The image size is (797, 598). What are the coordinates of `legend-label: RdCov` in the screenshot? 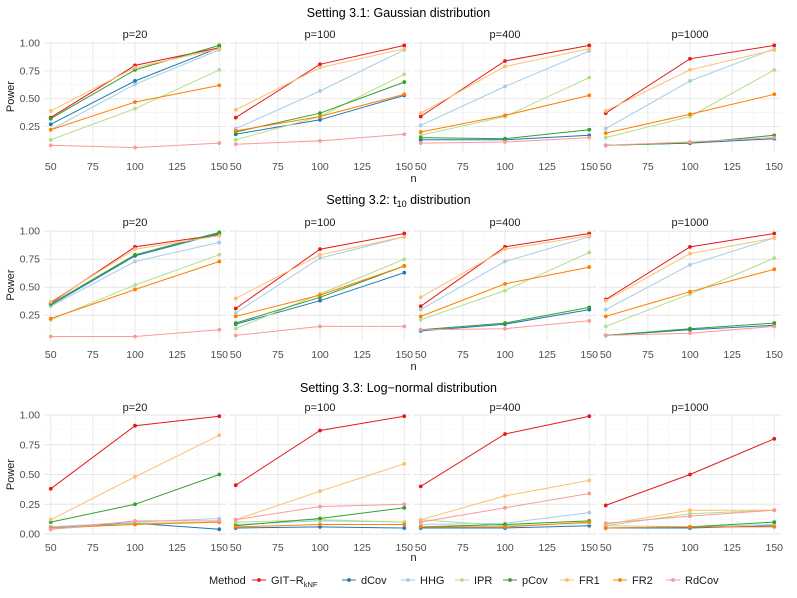 It's located at (702, 581).